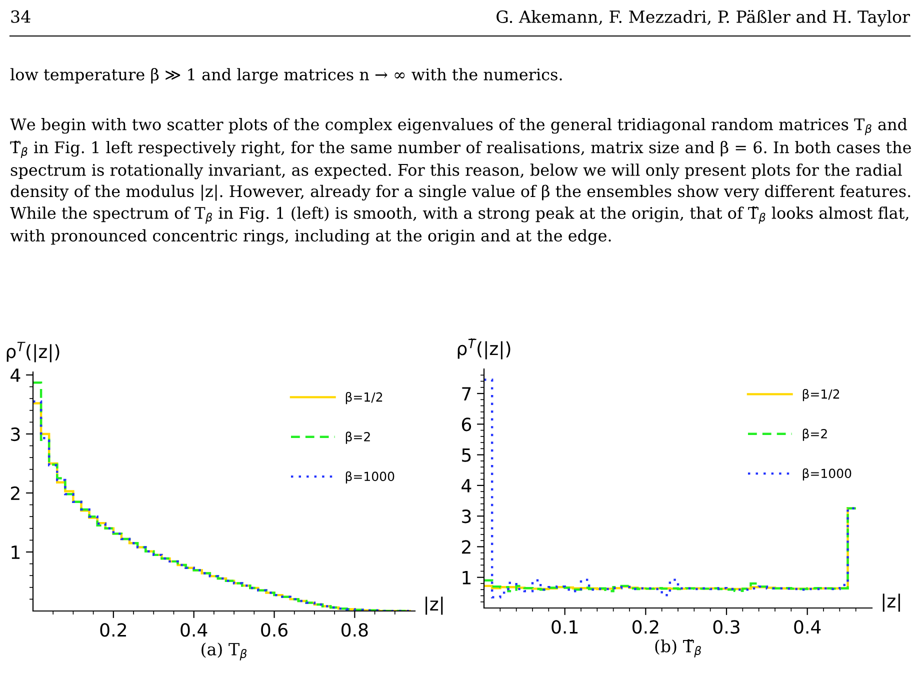  What do you see at coordinates (467, 425) in the screenshot?
I see `y-tick-label: 6` at bounding box center [467, 425].